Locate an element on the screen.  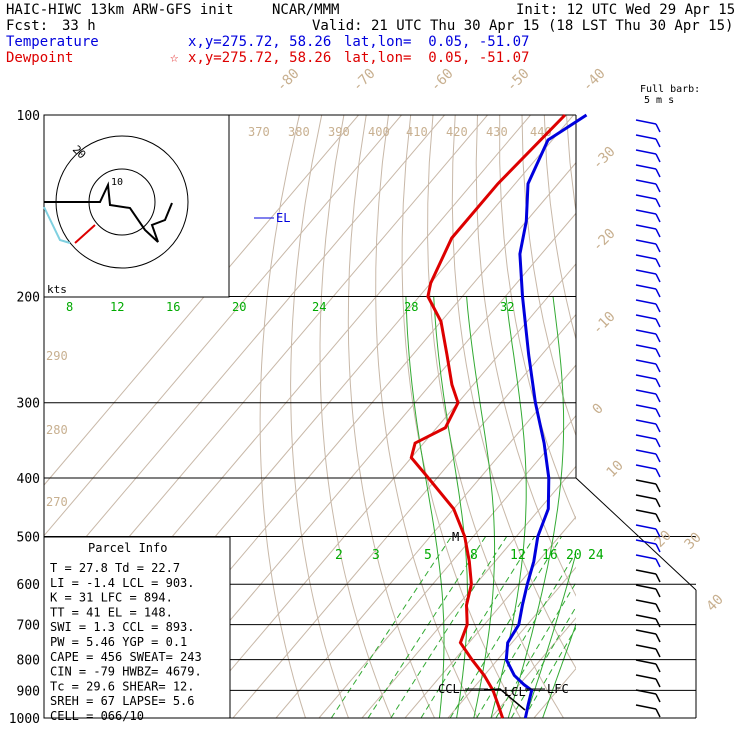
parcel-info-row: CELL = 066/10 is located at coordinates (97, 716).